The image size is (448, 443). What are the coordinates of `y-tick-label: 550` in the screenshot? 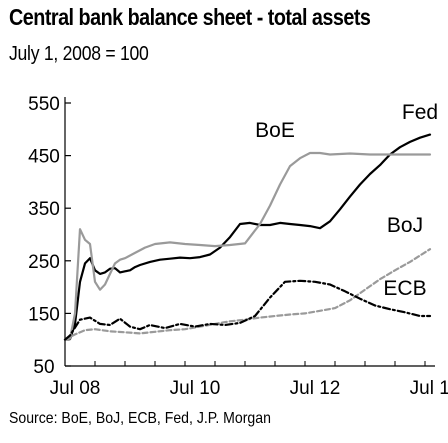 It's located at (44, 104).